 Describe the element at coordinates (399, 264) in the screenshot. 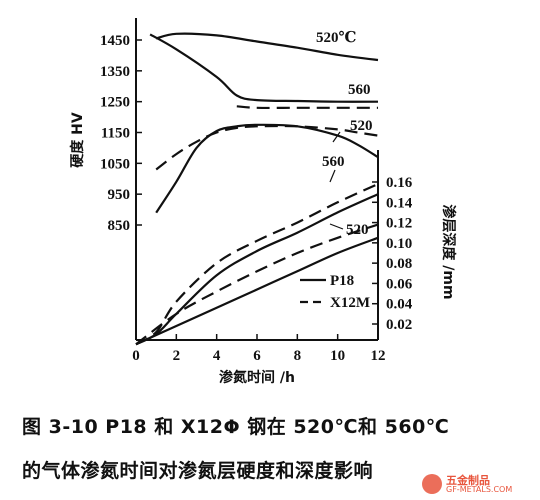

I see `right-tick-label: 0.08` at that location.